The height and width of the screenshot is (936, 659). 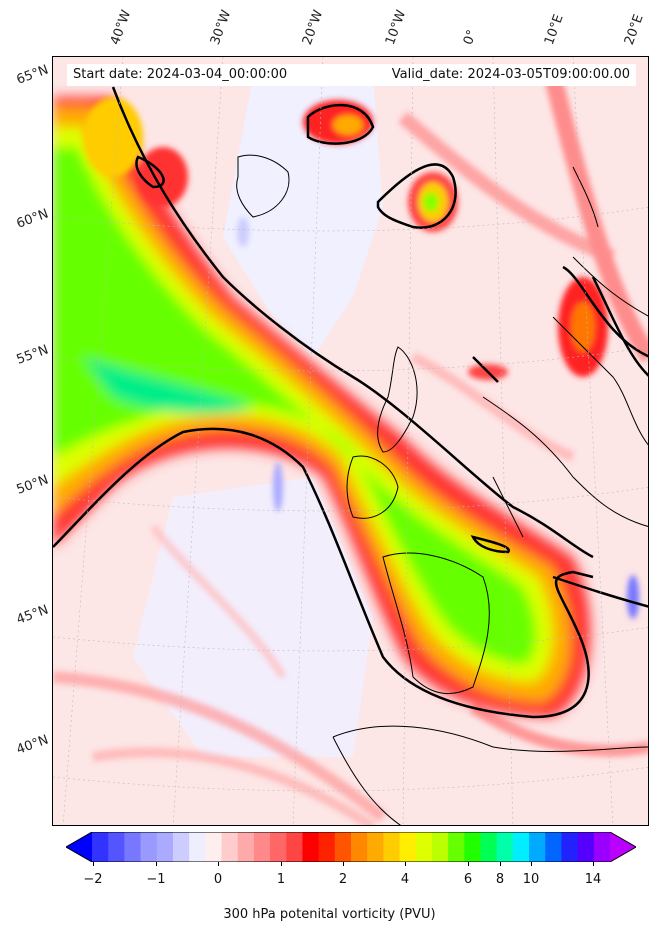 I want to click on valid-date: Valid_date: 2024-03-05T09:00:00.00, so click(x=510, y=74).